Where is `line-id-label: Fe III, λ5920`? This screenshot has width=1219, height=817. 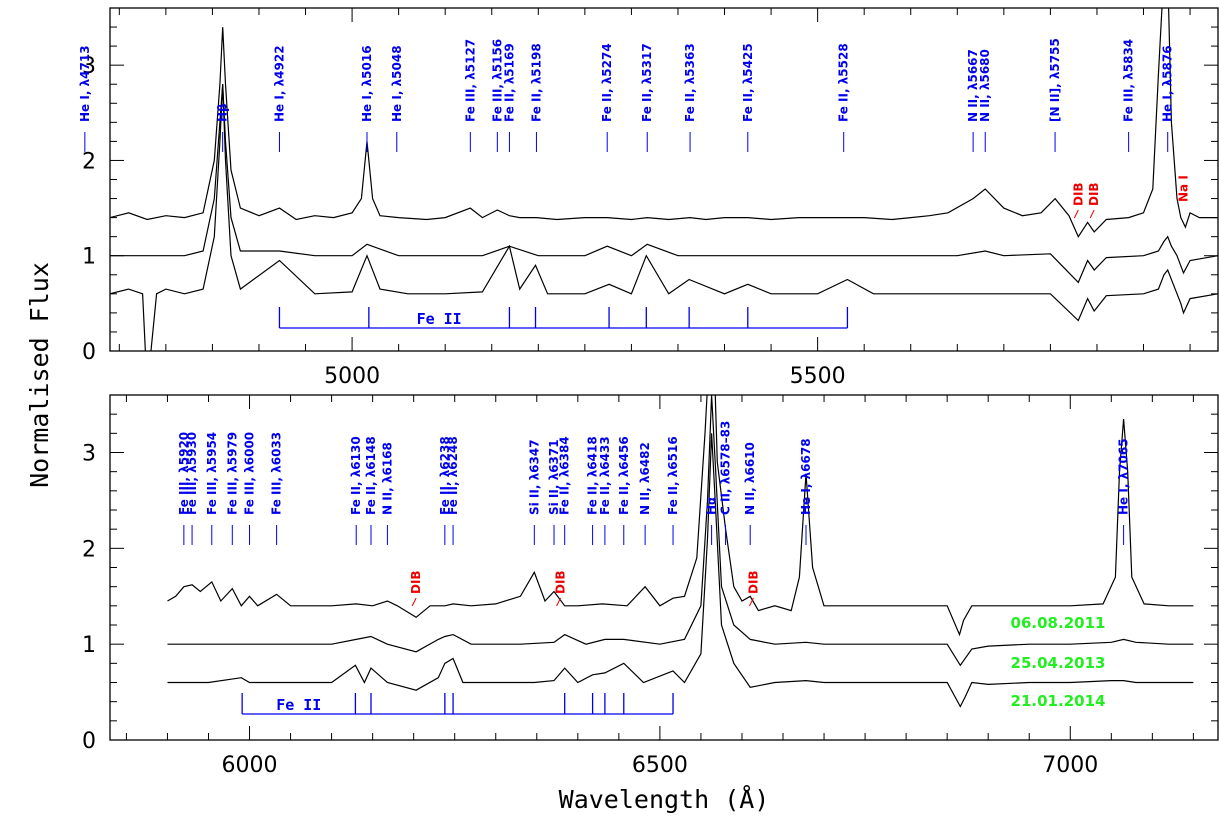 line-id-label: Fe III, λ5920 is located at coordinates (184, 473).